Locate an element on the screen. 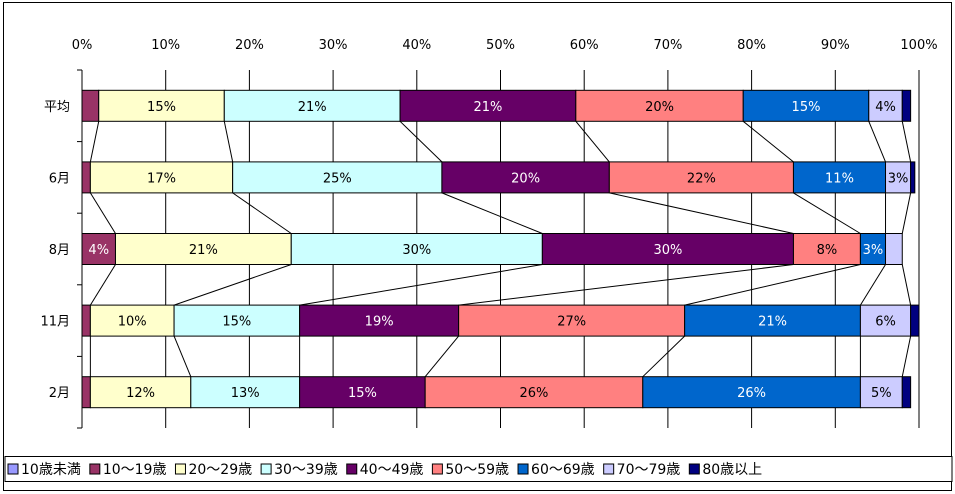  data-label: 17% is located at coordinates (161, 178).